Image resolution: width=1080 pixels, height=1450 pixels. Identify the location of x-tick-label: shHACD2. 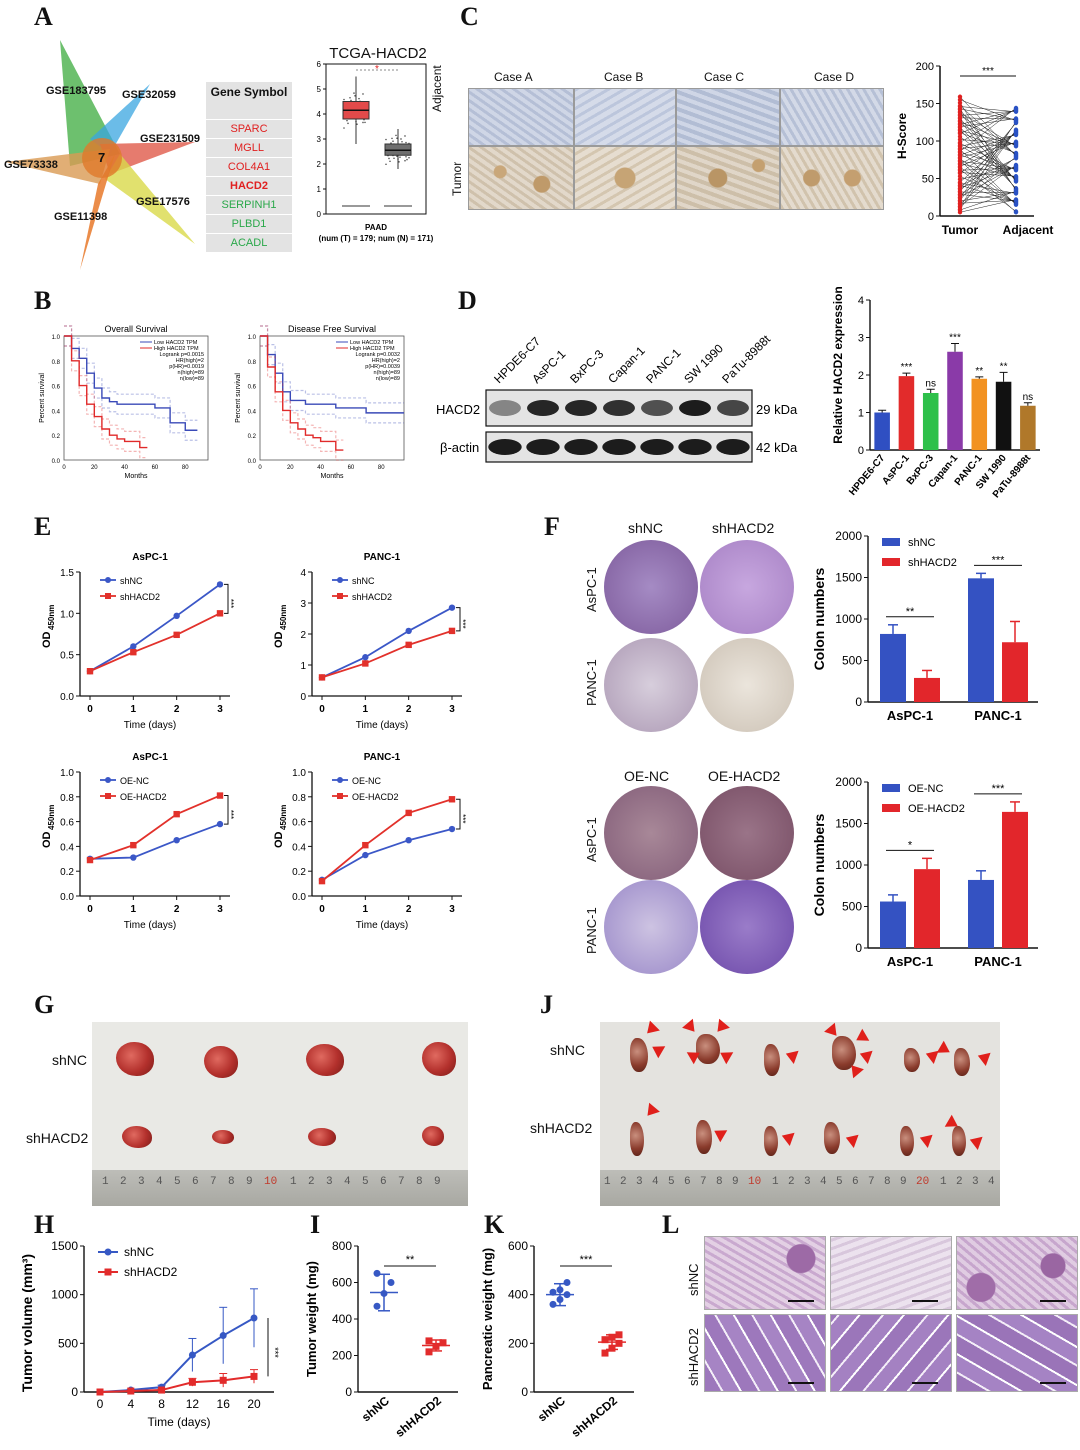
(595, 1416).